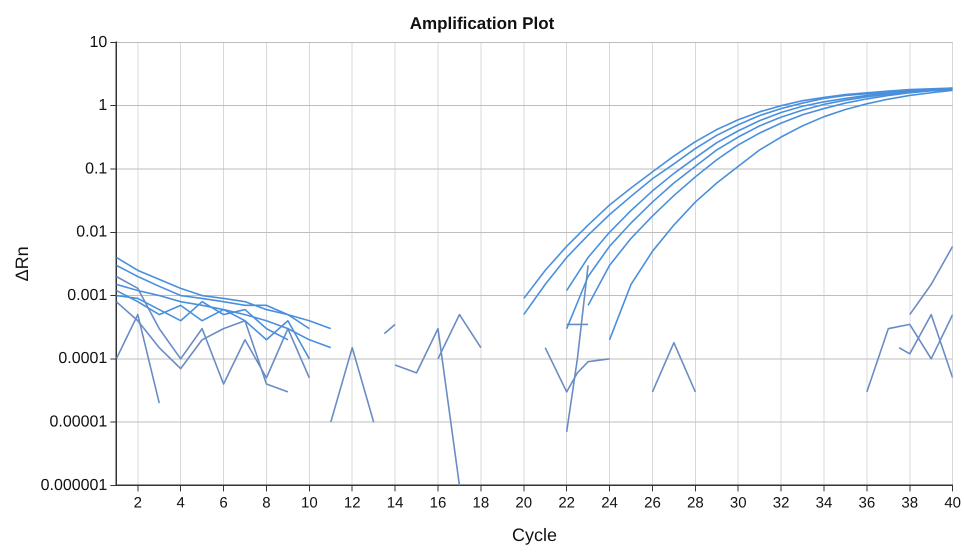  Describe the element at coordinates (867, 503) in the screenshot. I see `x-tick-label: 36` at that location.